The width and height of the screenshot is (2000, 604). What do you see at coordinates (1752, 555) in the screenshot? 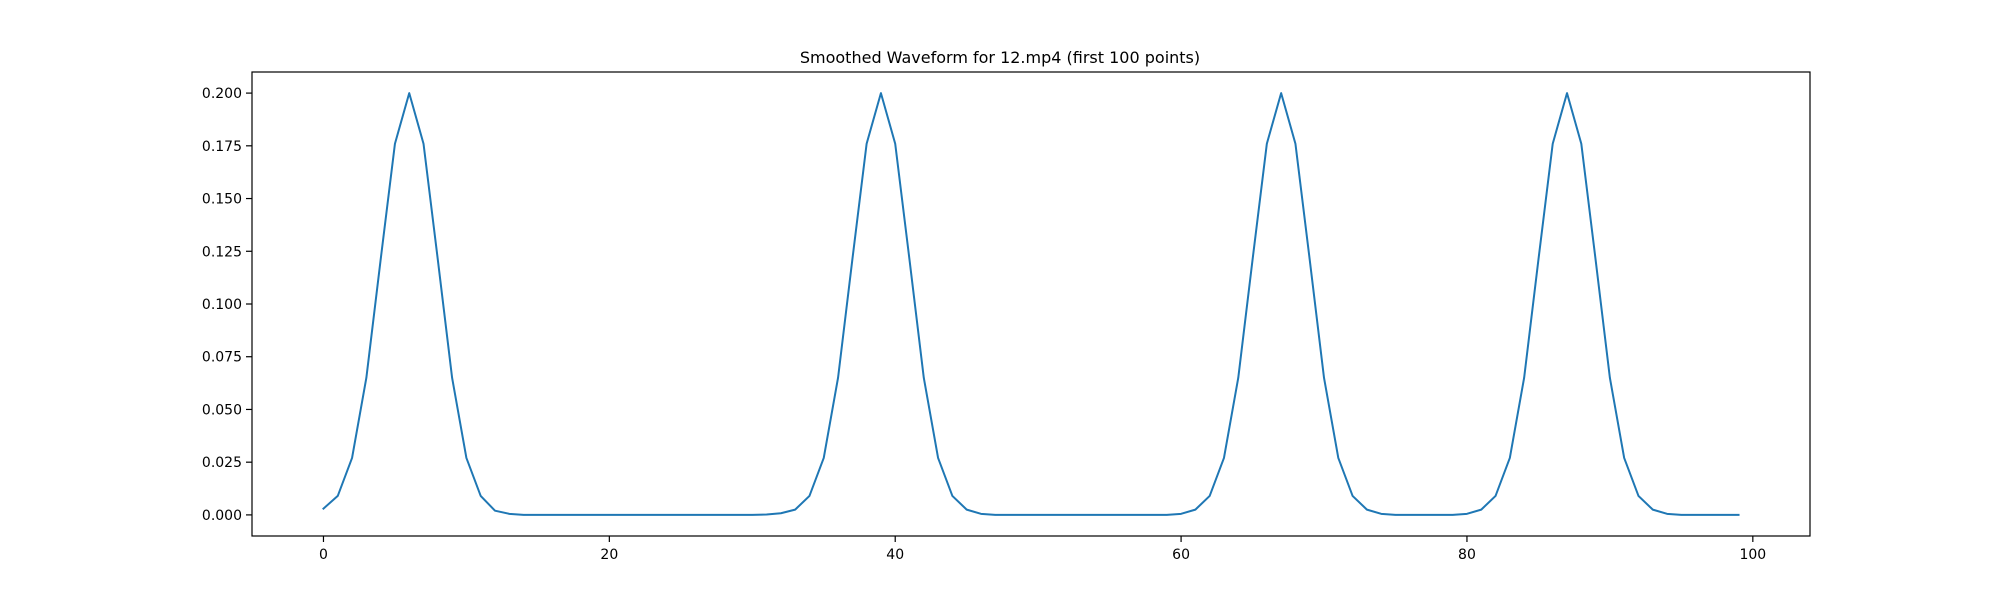
I see `x-tick-label: 100` at bounding box center [1752, 555].